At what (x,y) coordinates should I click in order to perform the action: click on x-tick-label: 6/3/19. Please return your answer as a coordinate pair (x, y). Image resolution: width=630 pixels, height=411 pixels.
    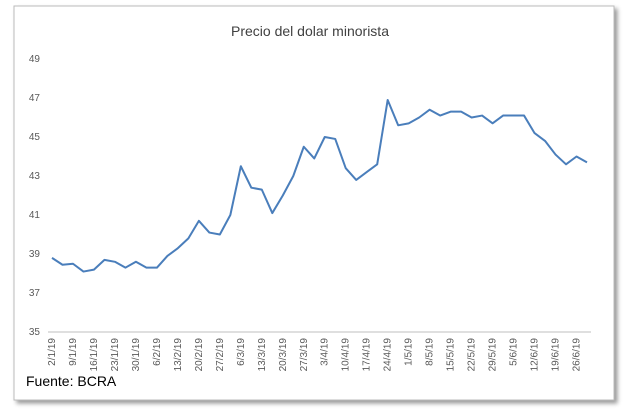
    Looking at the image, I should click on (241, 352).